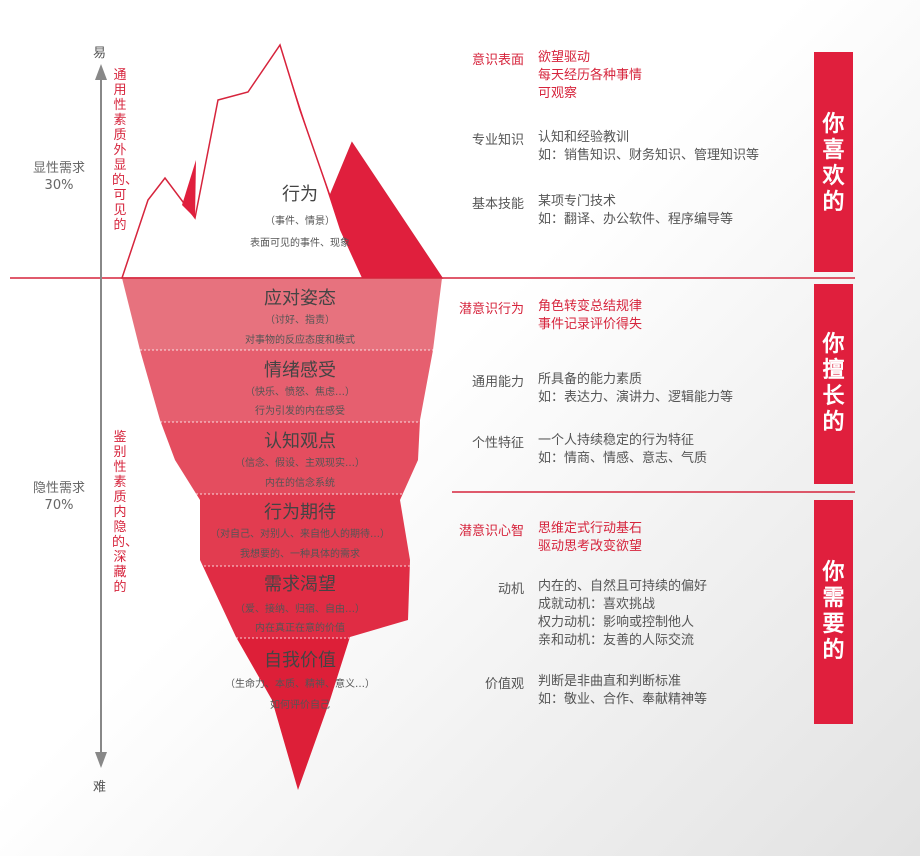 The height and width of the screenshot is (856, 920). What do you see at coordinates (504, 684) in the screenshot?
I see `category-values: 价值观` at bounding box center [504, 684].